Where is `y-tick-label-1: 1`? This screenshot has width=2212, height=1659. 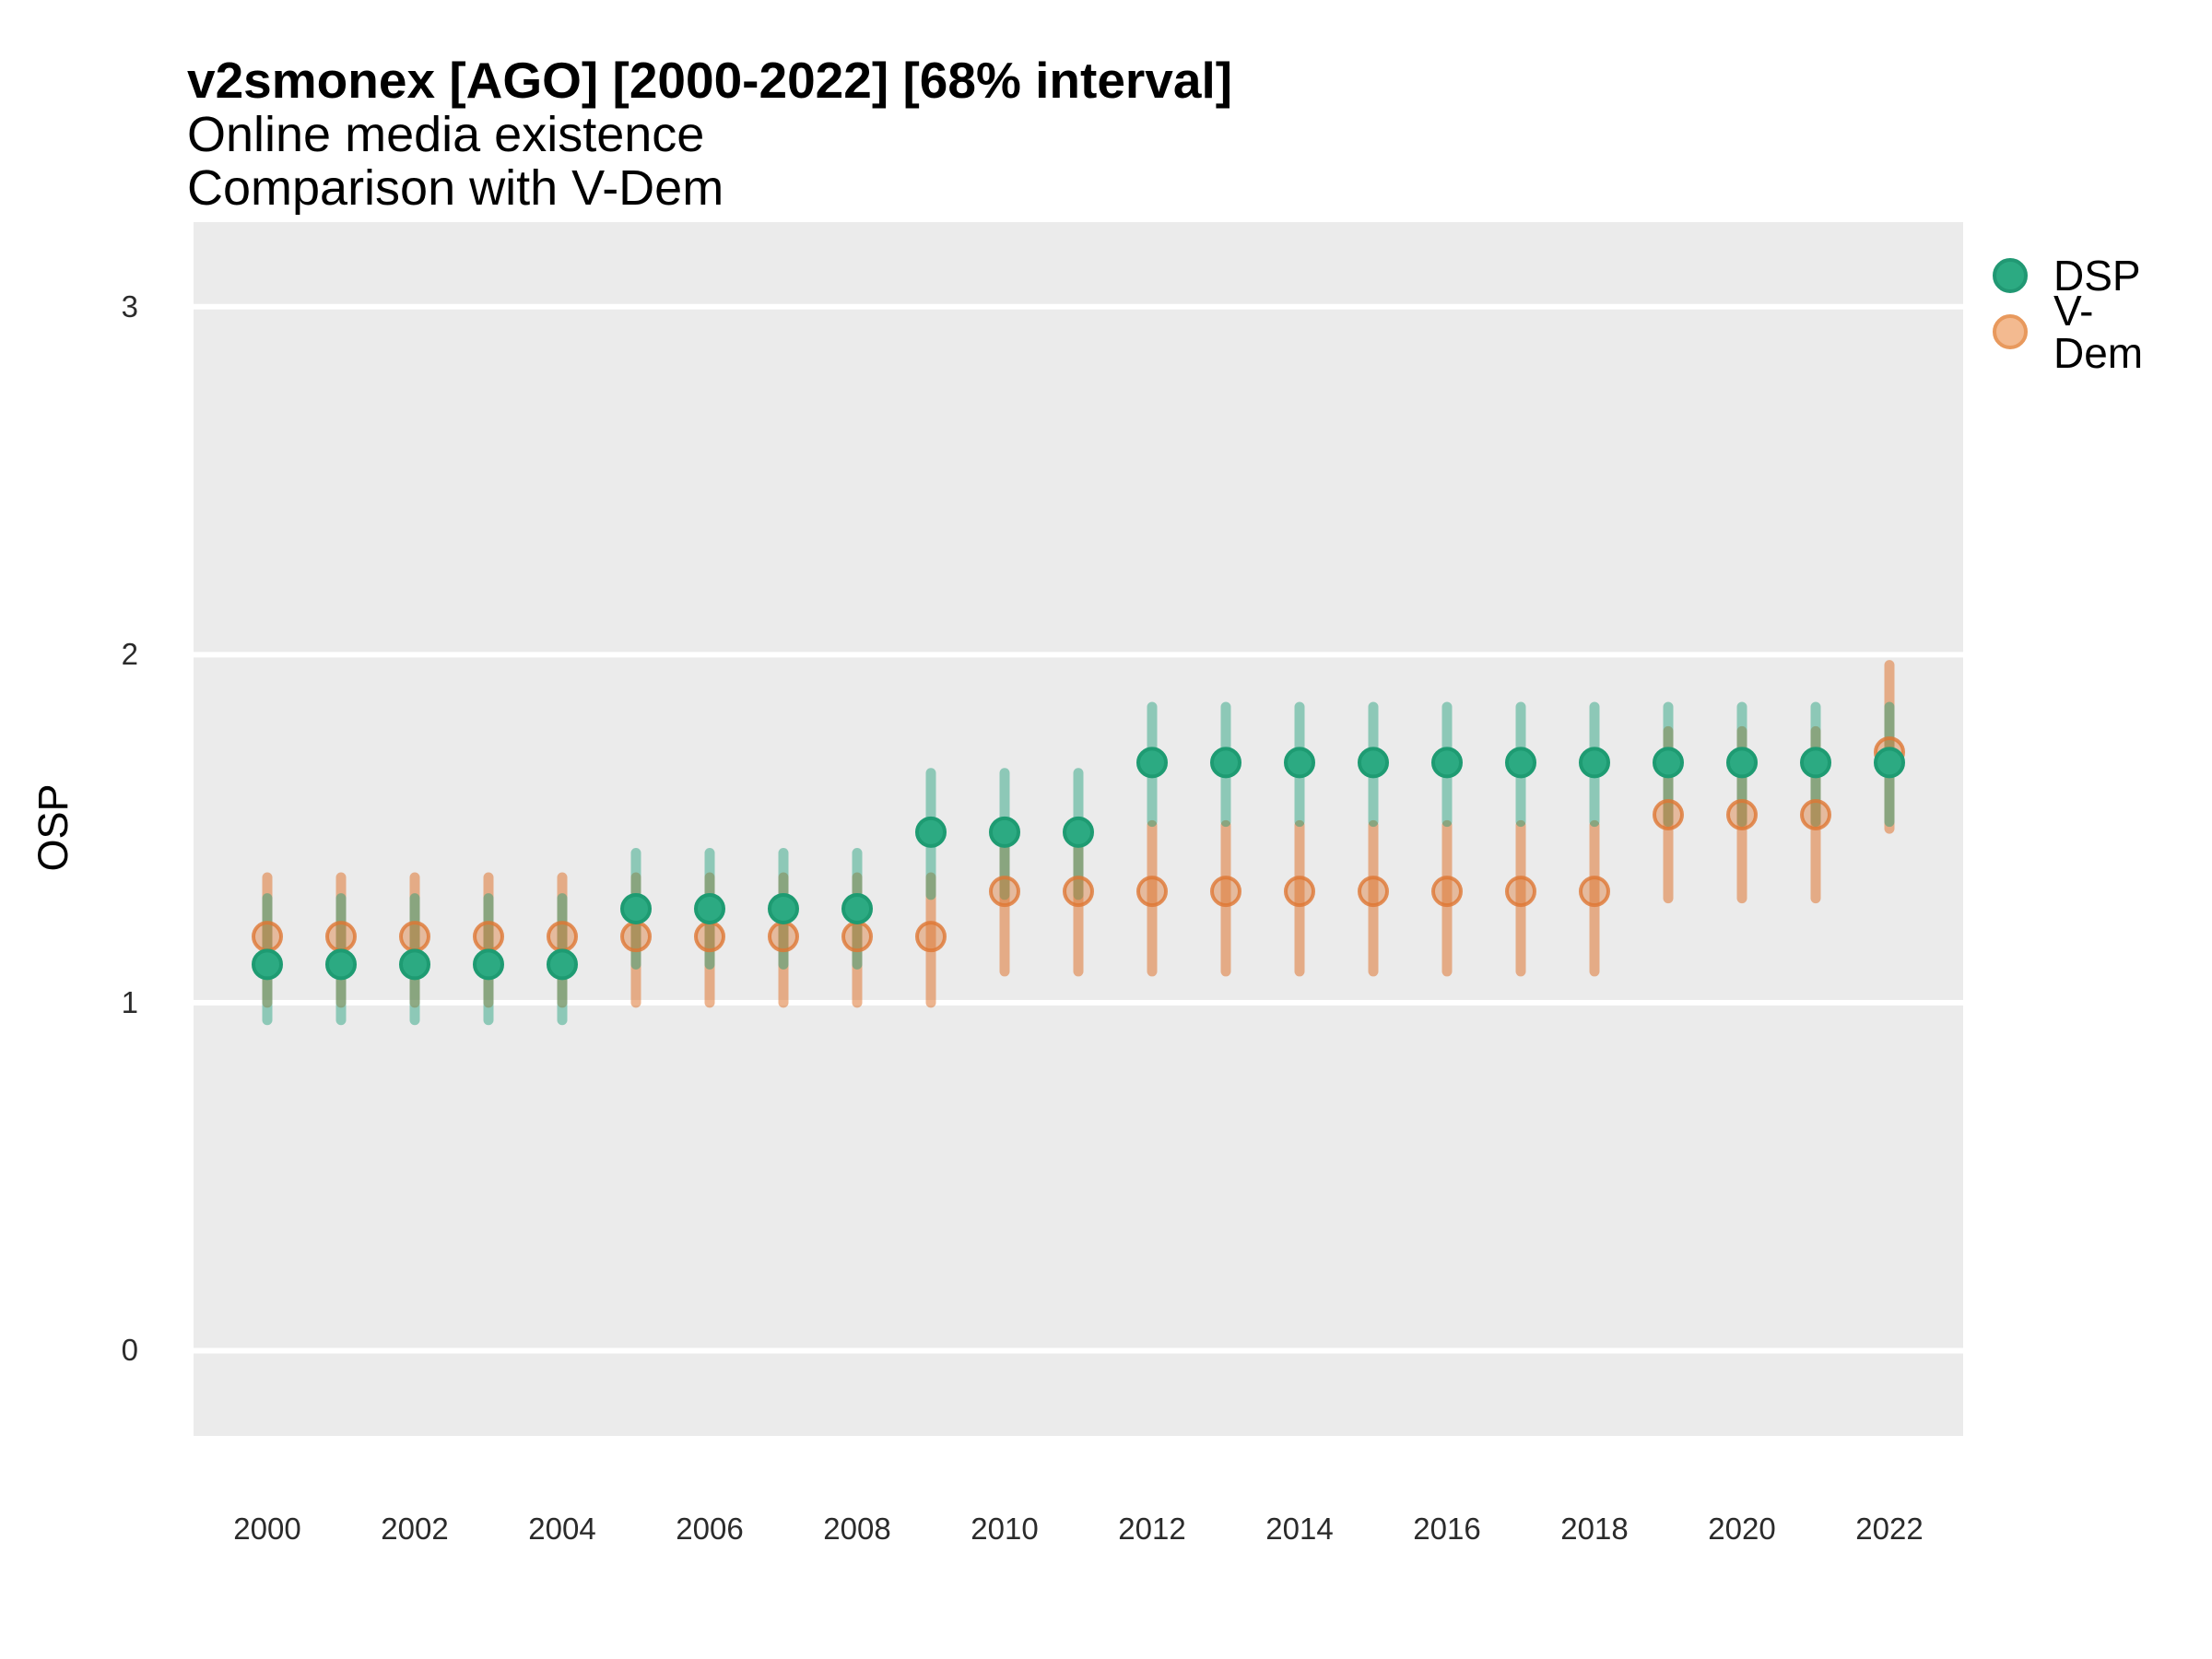 y-tick-label-1: 1 is located at coordinates (129, 1001).